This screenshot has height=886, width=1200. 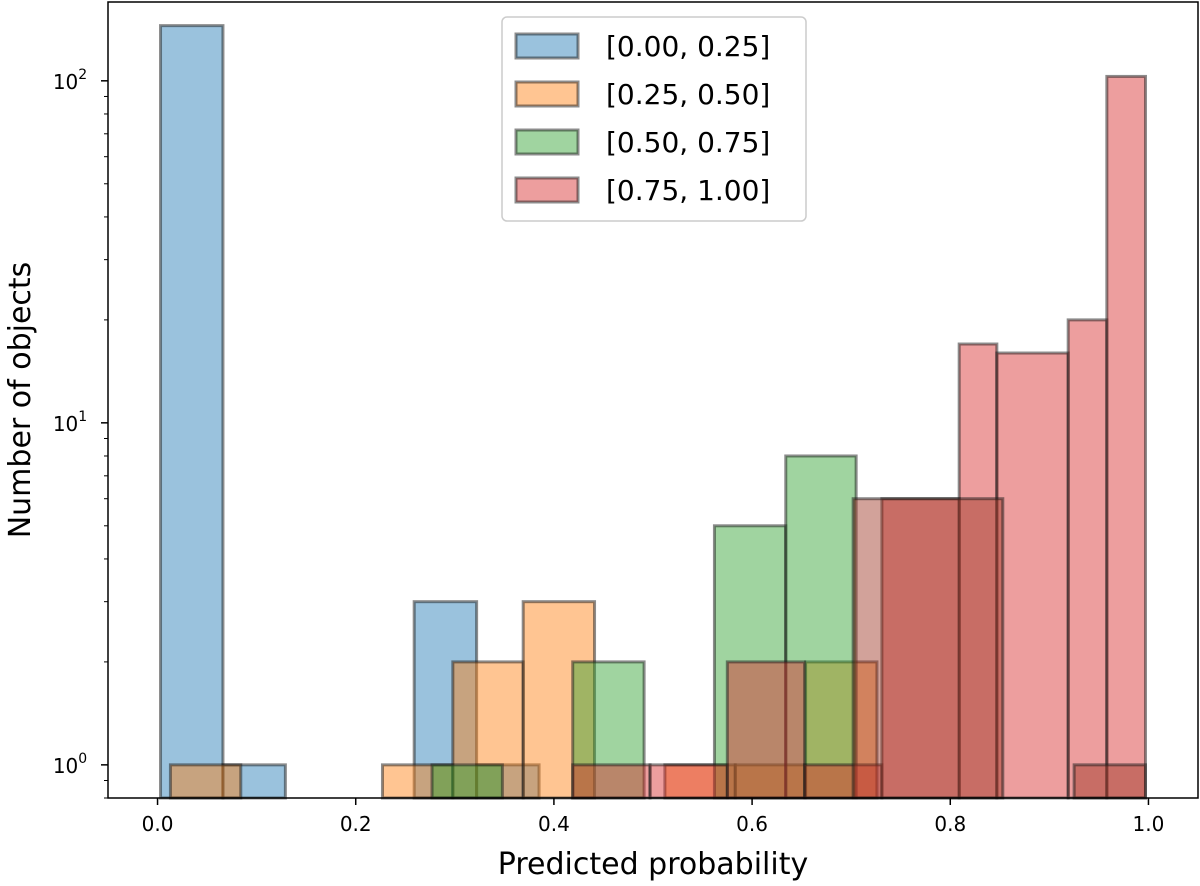 What do you see at coordinates (356, 824) in the screenshot?
I see `x-tick-label: 0.2` at bounding box center [356, 824].